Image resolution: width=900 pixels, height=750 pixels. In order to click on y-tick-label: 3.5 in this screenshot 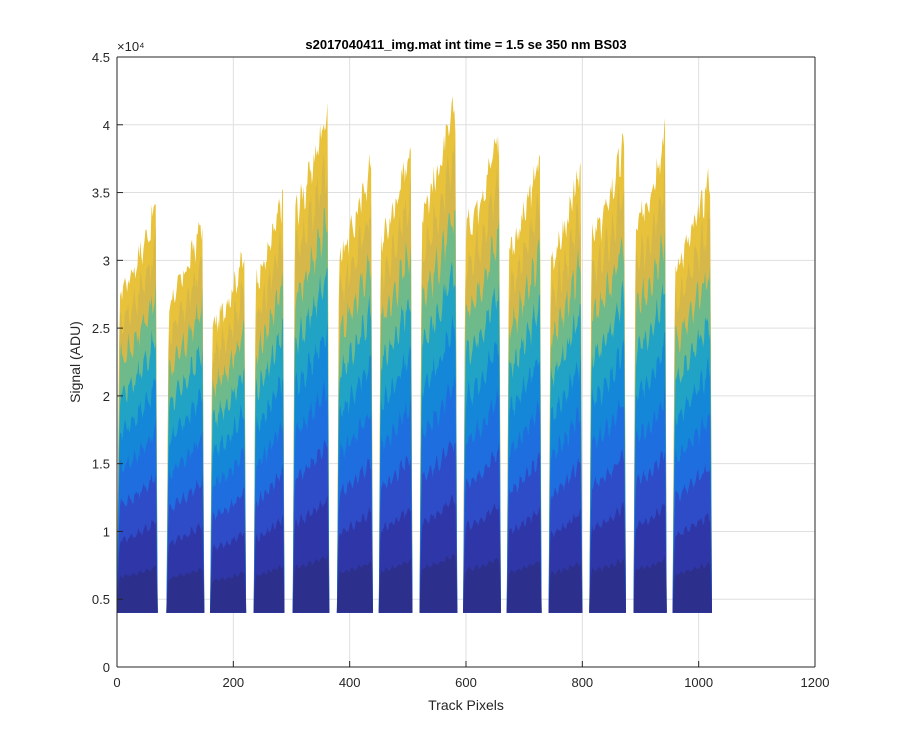, I will do `click(101, 193)`.